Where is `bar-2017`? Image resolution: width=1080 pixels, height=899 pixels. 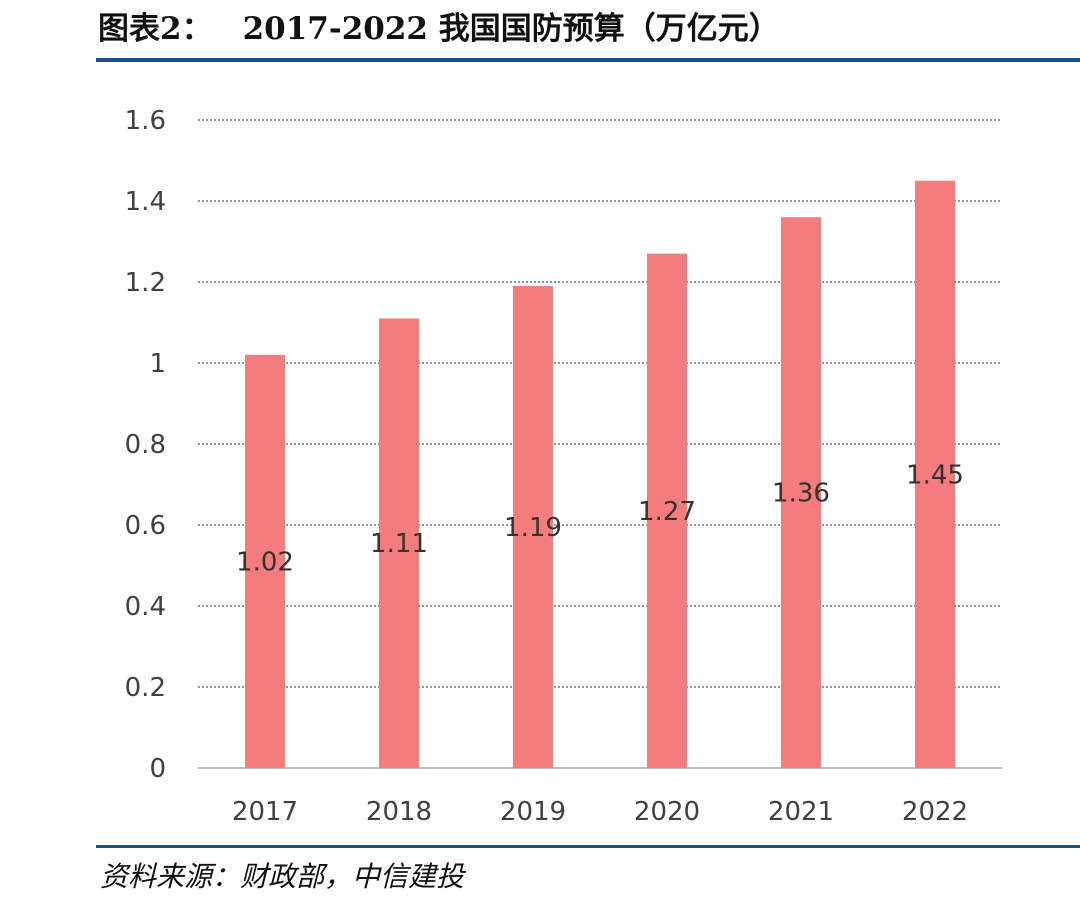
bar-2017 is located at coordinates (265, 561).